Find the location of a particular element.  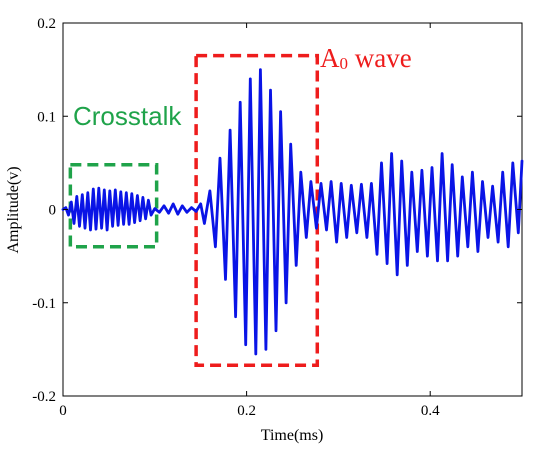

y-tick-label: 0 is located at coordinates (53, 211).